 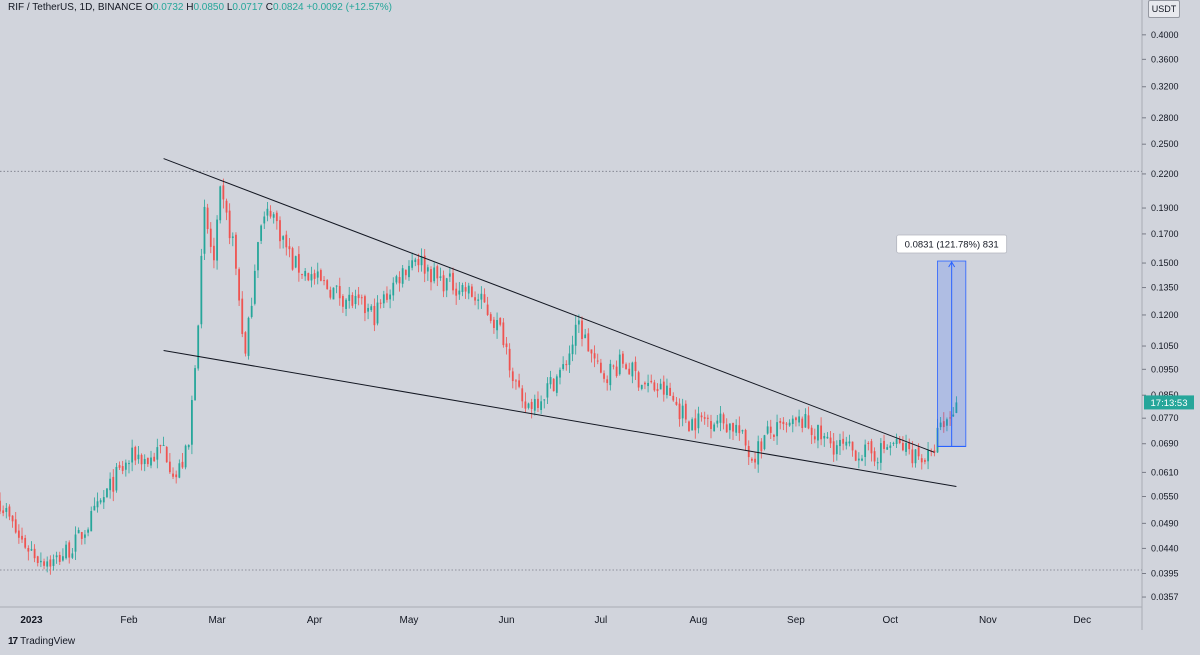 What do you see at coordinates (1165, 369) in the screenshot?
I see `y-tick-label: 0.0950` at bounding box center [1165, 369].